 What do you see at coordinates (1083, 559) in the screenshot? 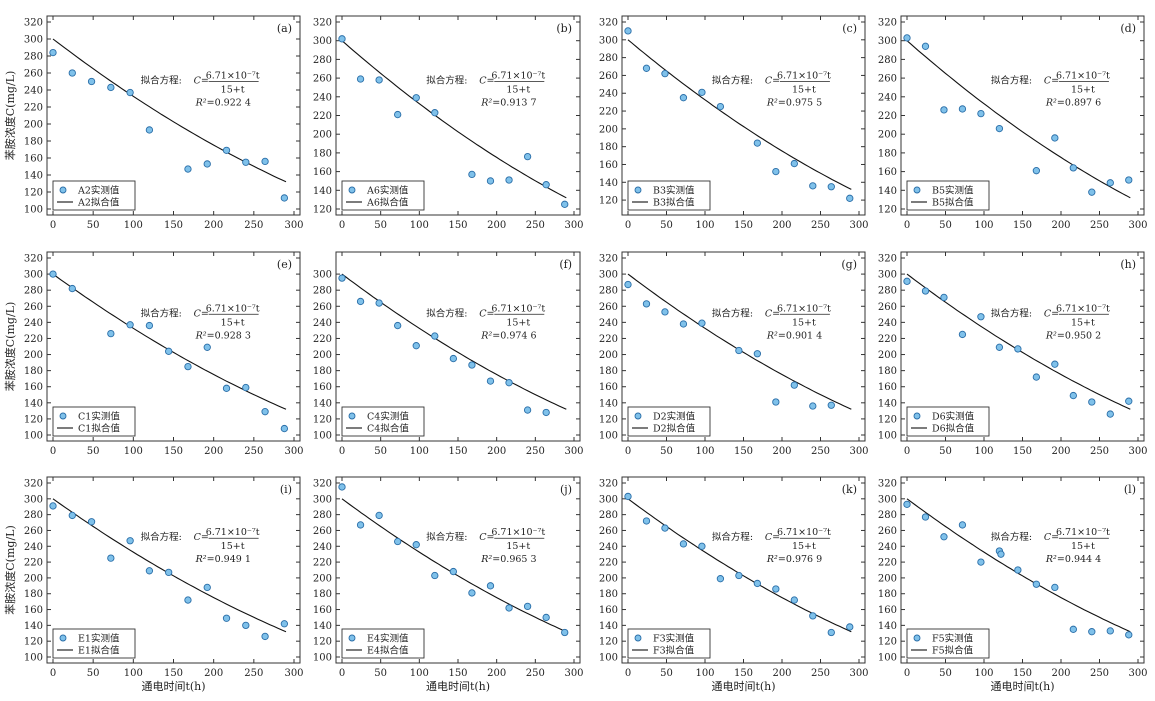
I see `r2-value: 0.944 4` at bounding box center [1083, 559].